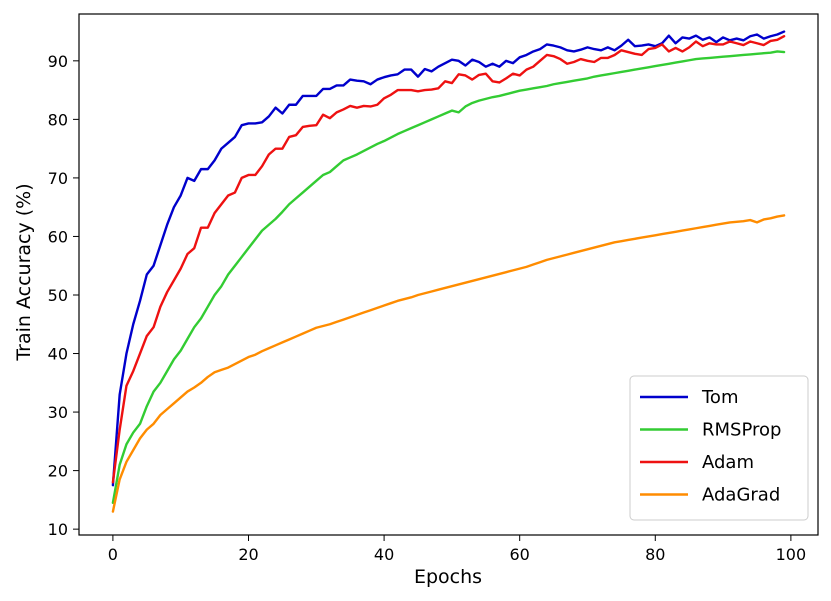 The height and width of the screenshot is (601, 831). Describe the element at coordinates (58, 178) in the screenshot. I see `y-tick-label: 70` at that location.